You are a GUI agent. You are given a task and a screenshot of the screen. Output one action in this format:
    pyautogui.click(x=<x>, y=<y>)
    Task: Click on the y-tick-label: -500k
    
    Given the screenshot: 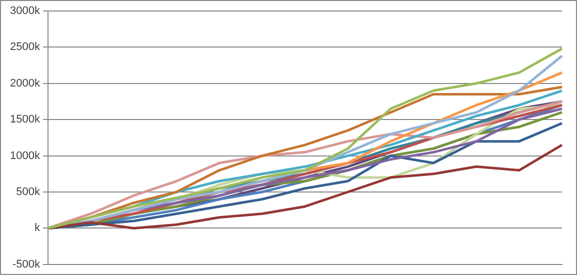 What is the action you would take?
    pyautogui.click(x=26, y=264)
    